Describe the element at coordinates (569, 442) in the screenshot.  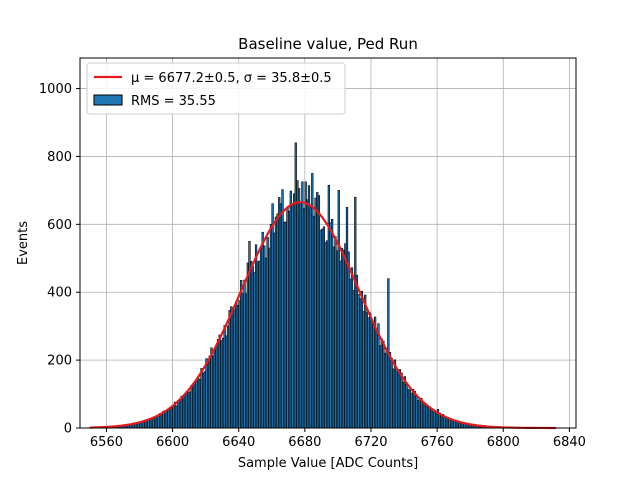
I see `x-tick-label: 6840` at that location.